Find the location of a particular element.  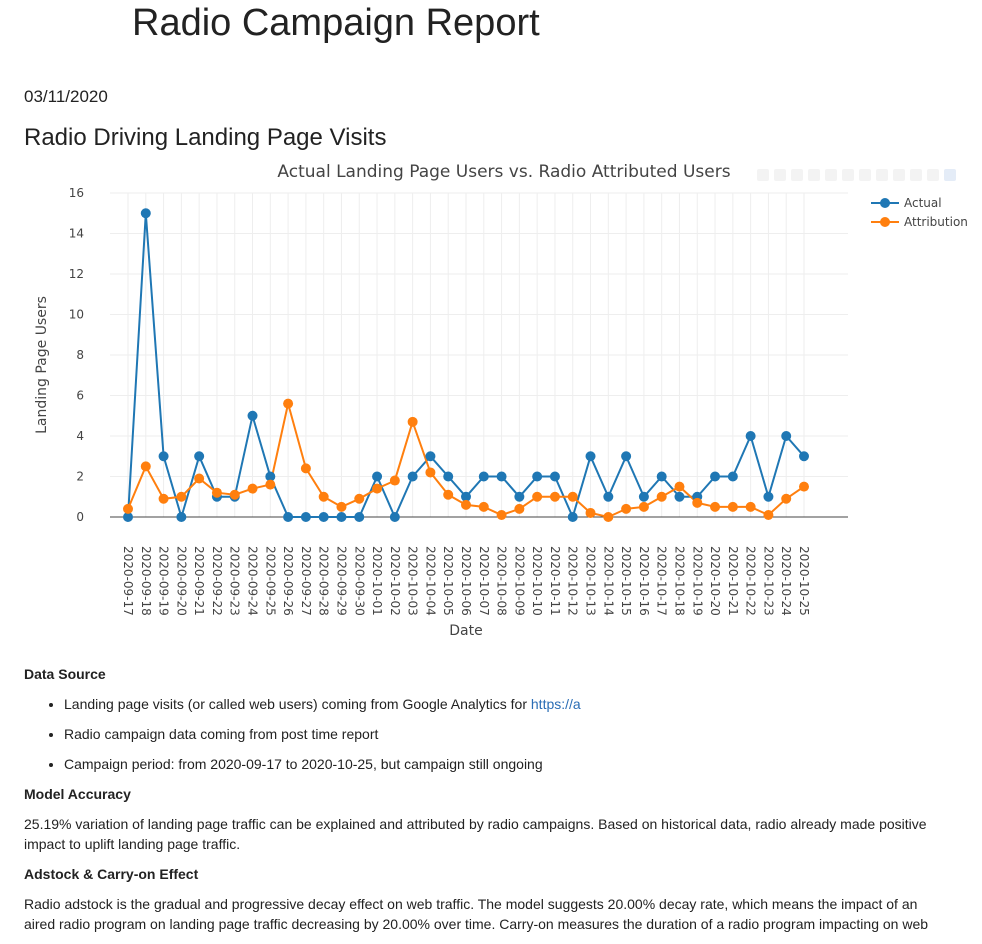

x-tick-label: 2020-10-10 is located at coordinates (537, 581).